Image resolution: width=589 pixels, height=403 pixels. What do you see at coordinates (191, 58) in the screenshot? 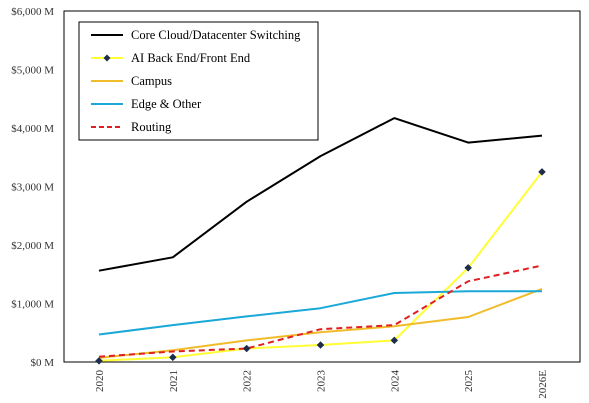
I see `legend-label: AI Back End/Front End` at bounding box center [191, 58].